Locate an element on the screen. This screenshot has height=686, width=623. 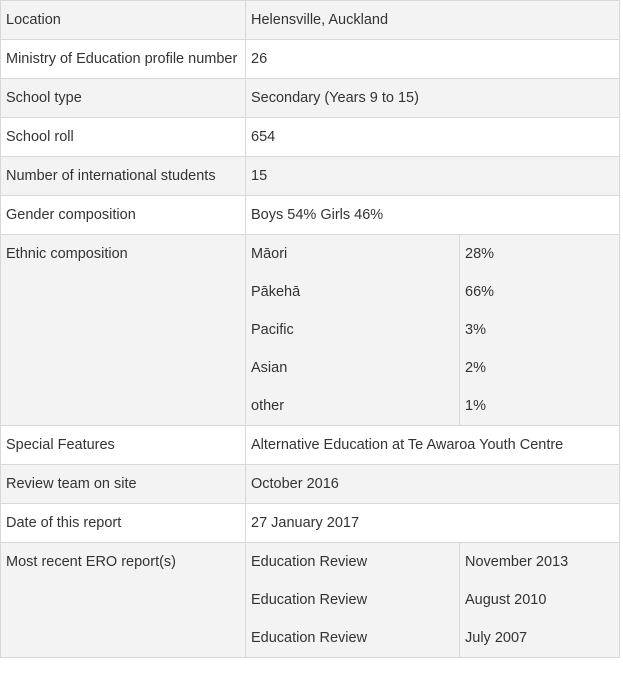
row-gender: Gender composition Boys 54% Girls 46% is located at coordinates (310, 215).